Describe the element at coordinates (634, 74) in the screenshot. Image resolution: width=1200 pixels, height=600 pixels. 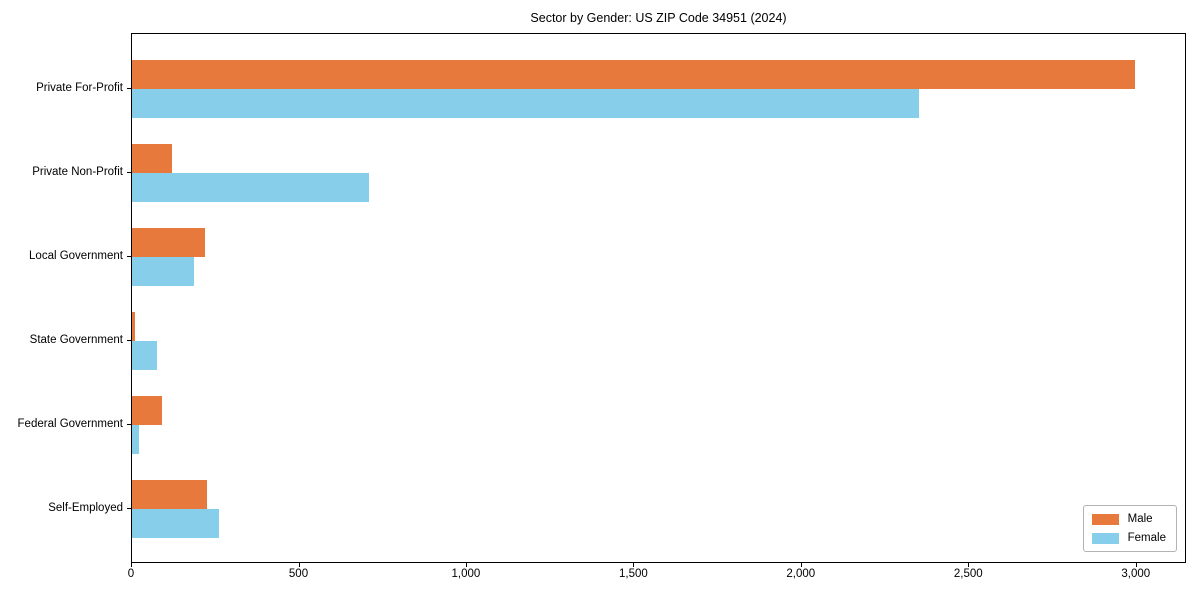
I see `bar-male-private-for-profit` at that location.